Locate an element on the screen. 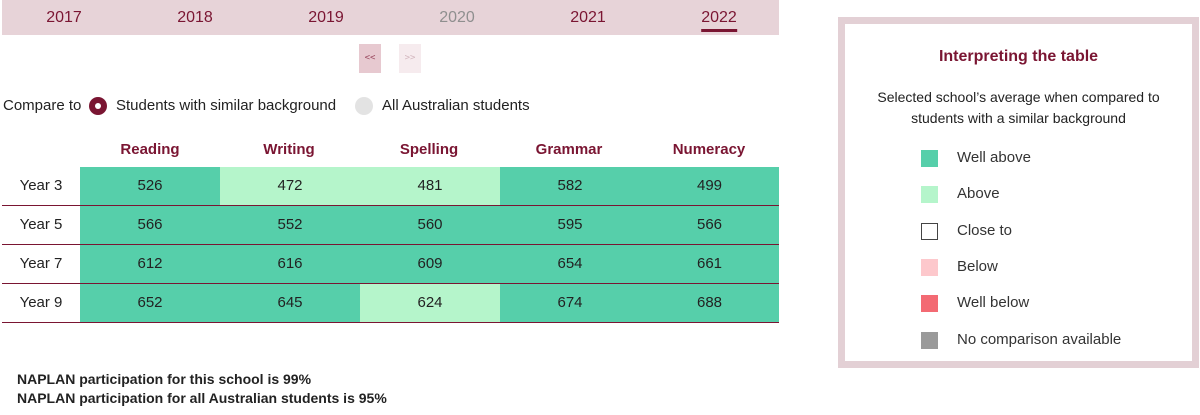  tab-2019: 2019 is located at coordinates (326, 17).